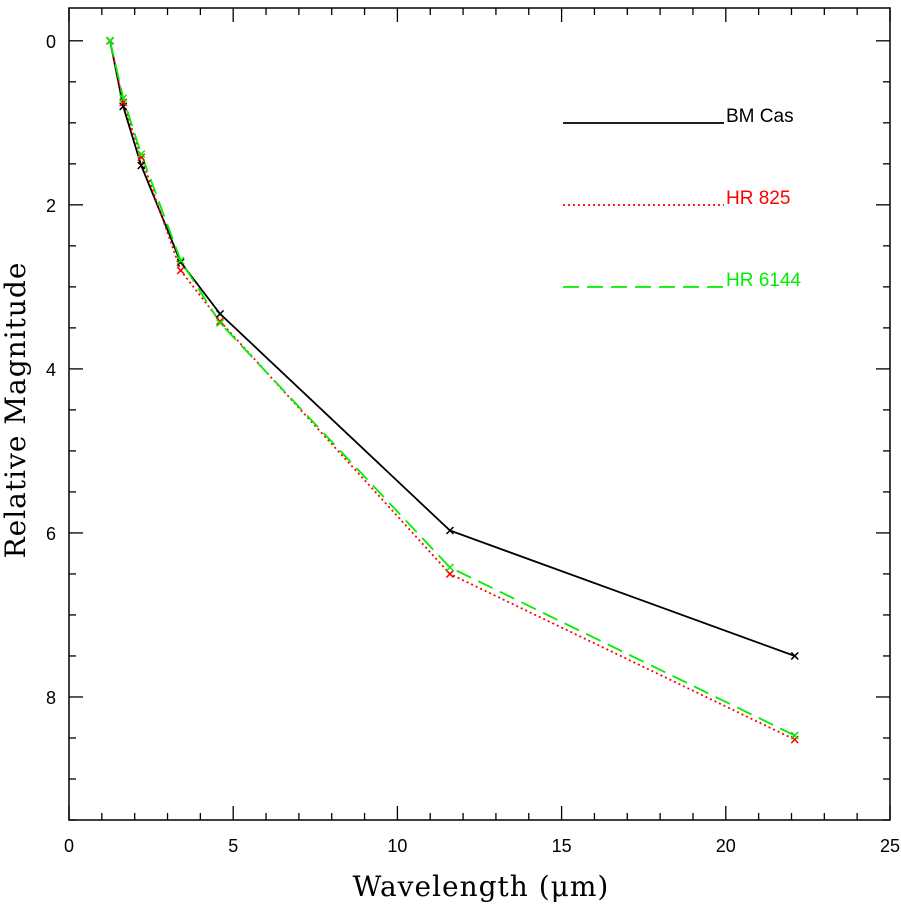 Image resolution: width=901 pixels, height=909 pixels. I want to click on y-tick-label: 0, so click(51, 42).